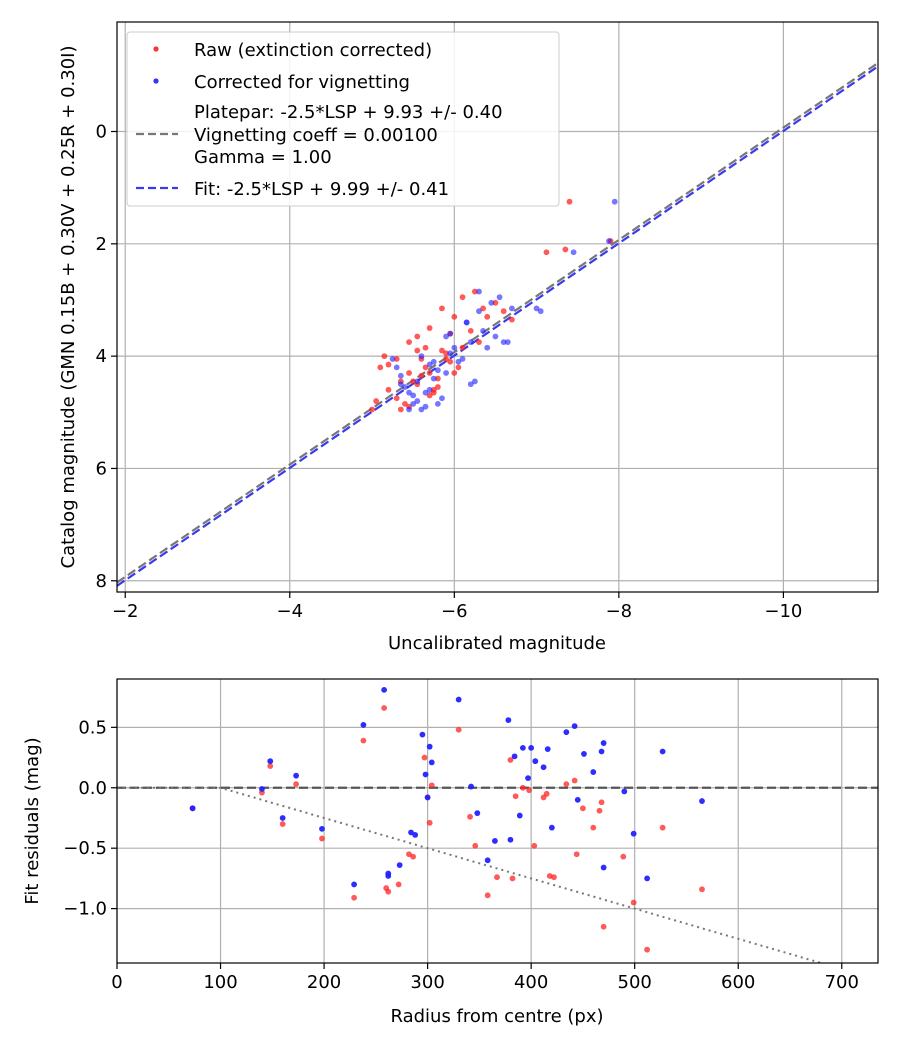  I want to click on x-tick-label: −10, so click(783, 611).